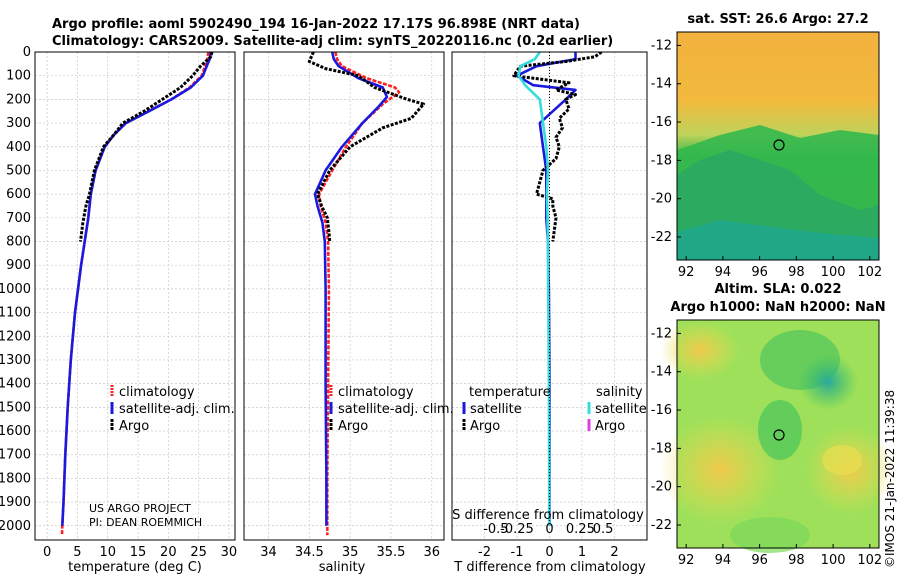 The image size is (900, 580). What do you see at coordinates (77, 552) in the screenshot?
I see `x-tick-label: 5` at bounding box center [77, 552].